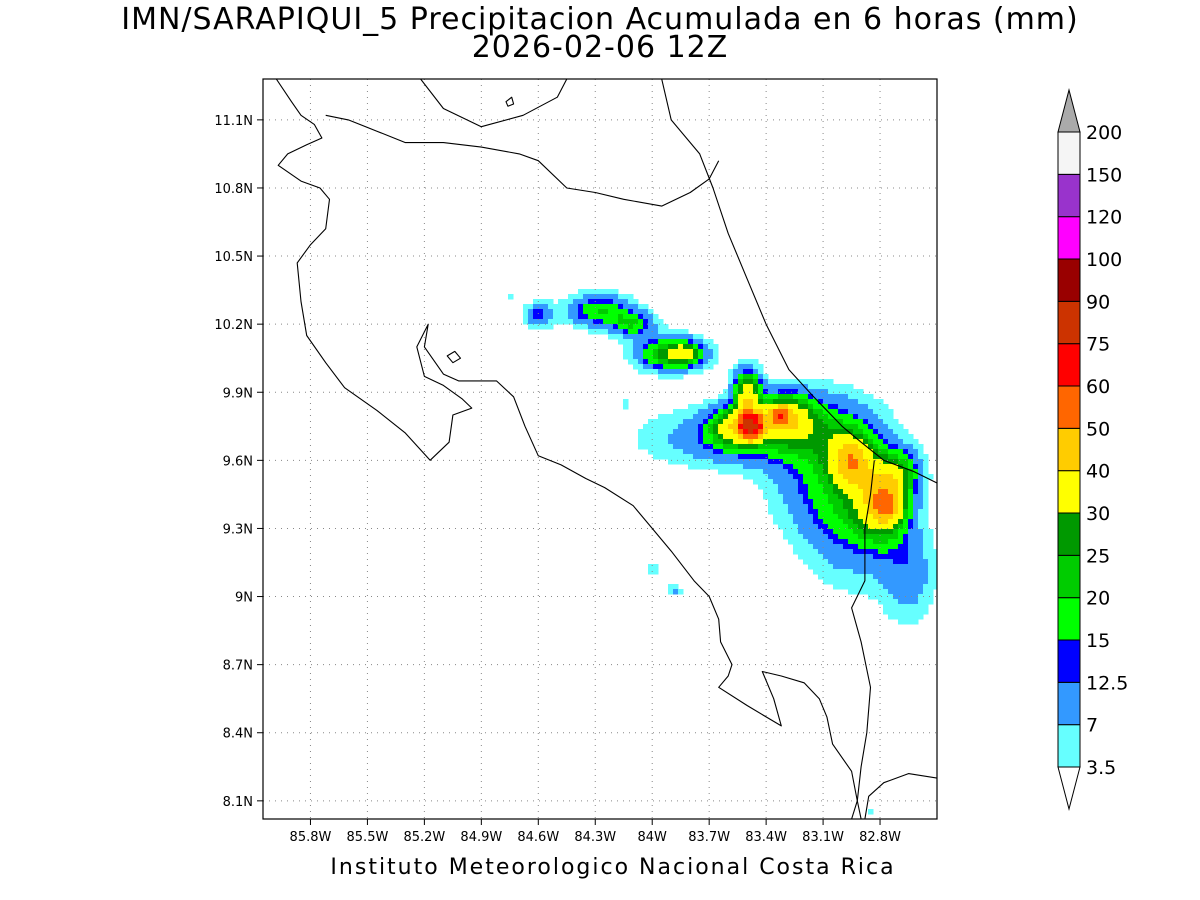  Describe the element at coordinates (823, 837) in the screenshot. I see `lon-tick-label: 83.1W` at that location.